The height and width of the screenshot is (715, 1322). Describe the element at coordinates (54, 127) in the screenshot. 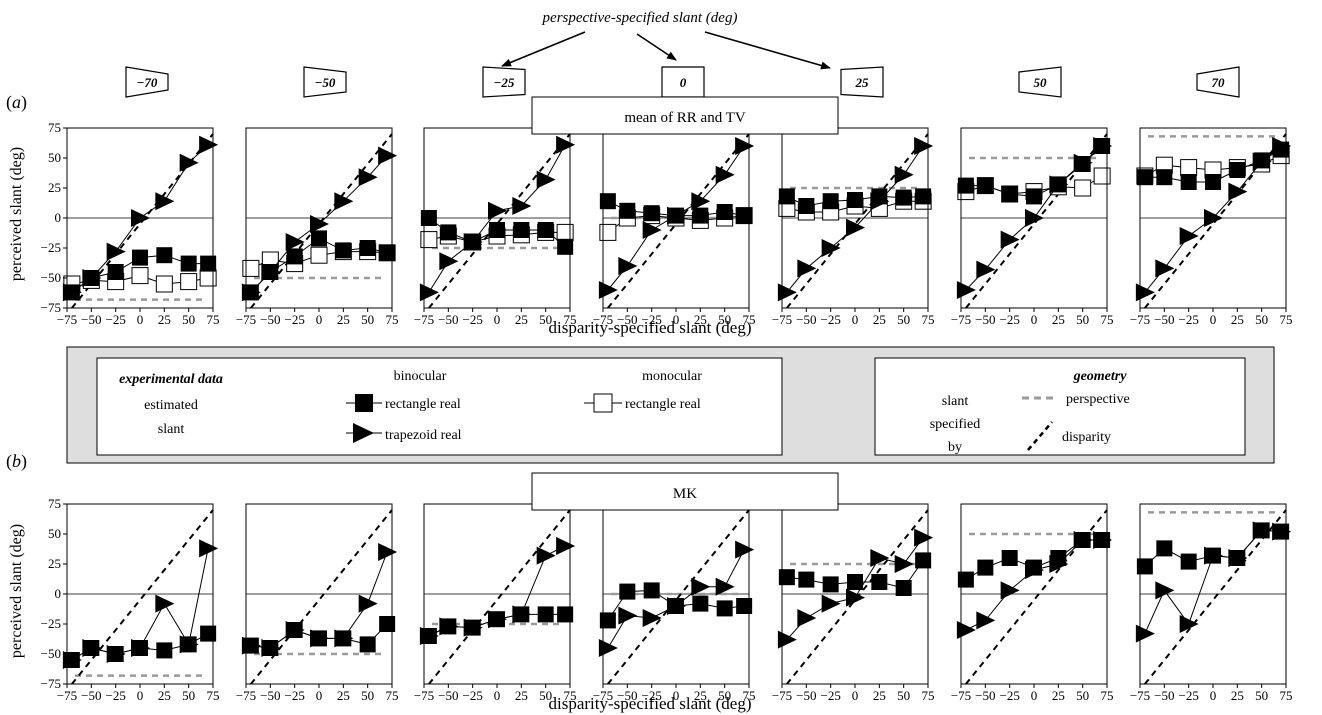

I see `y-tick-label: 75` at that location.